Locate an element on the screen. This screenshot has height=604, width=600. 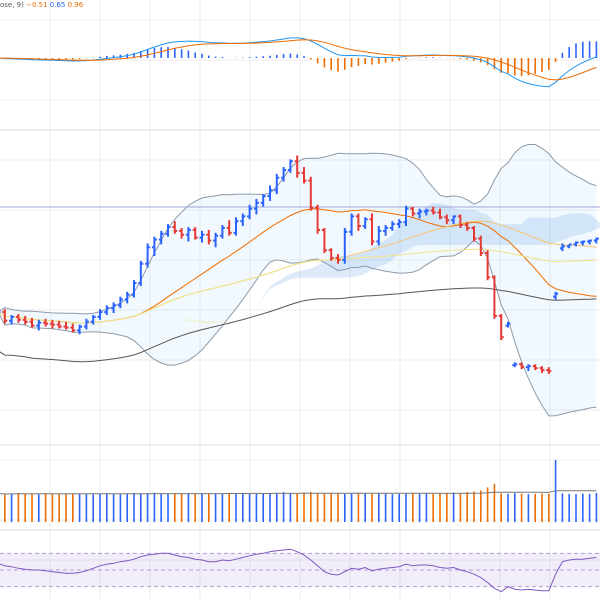
ohlc-bar-down is located at coordinates (501, 327).